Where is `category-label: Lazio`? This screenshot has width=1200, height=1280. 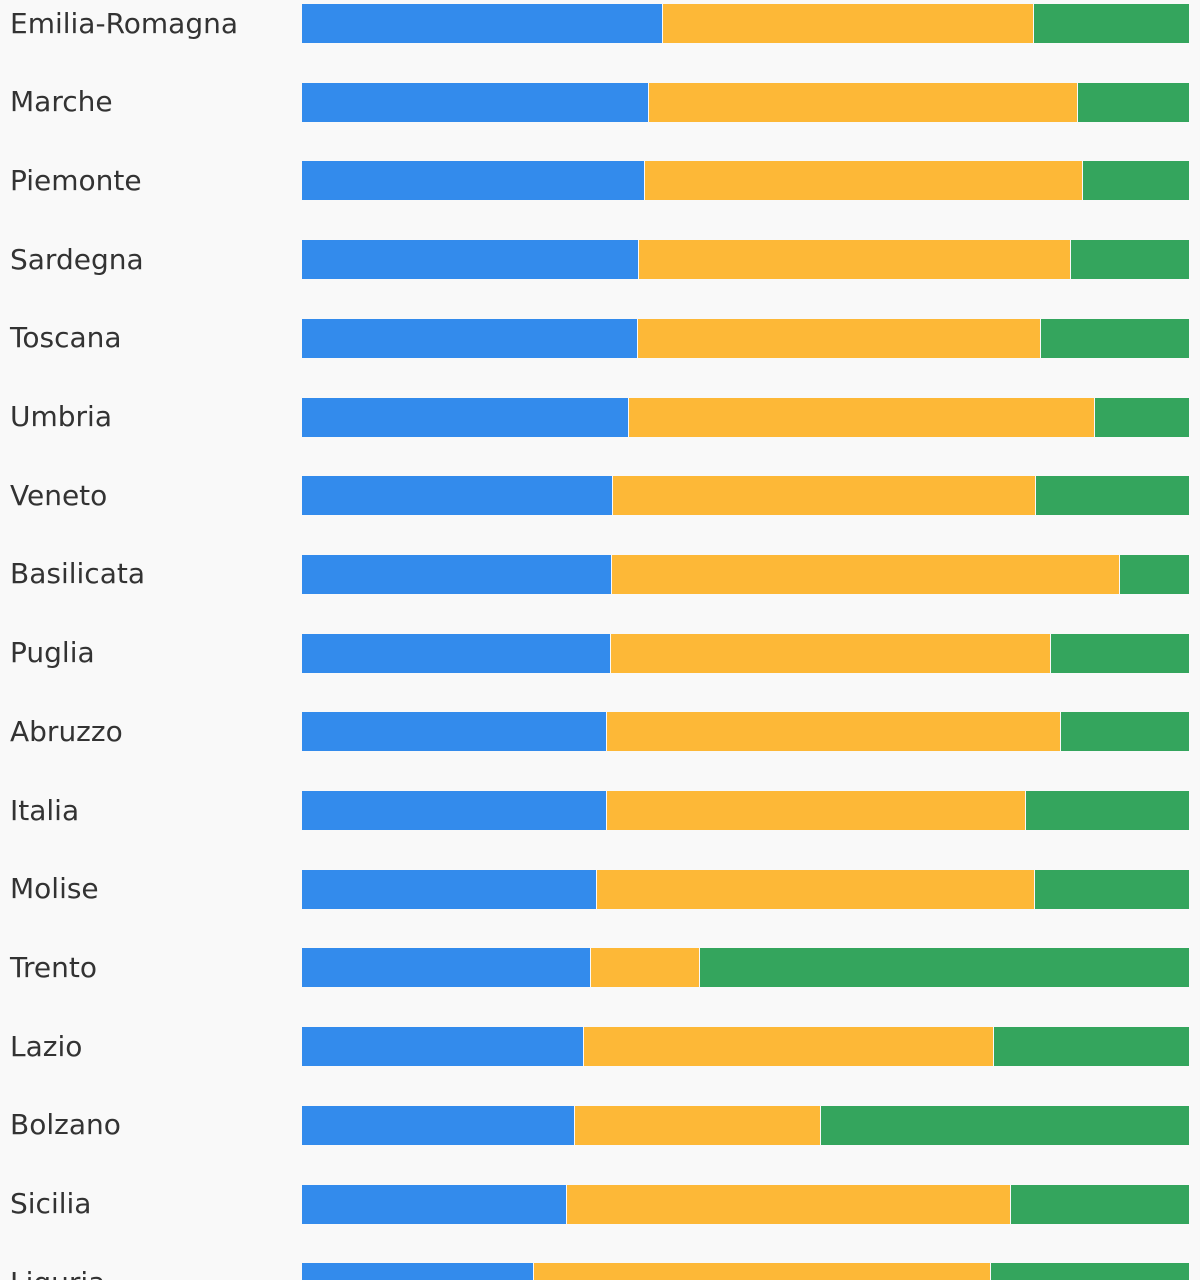
category-label: Lazio is located at coordinates (46, 1046).